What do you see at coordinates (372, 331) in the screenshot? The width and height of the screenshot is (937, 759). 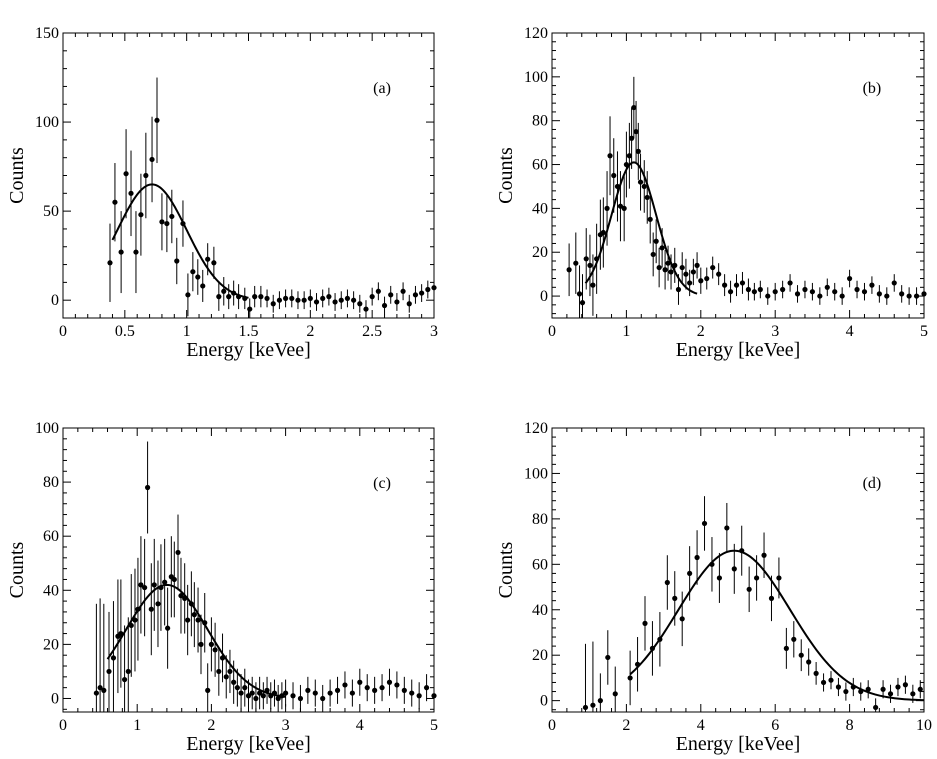 I see `x-tick-label: 2.5` at bounding box center [372, 331].